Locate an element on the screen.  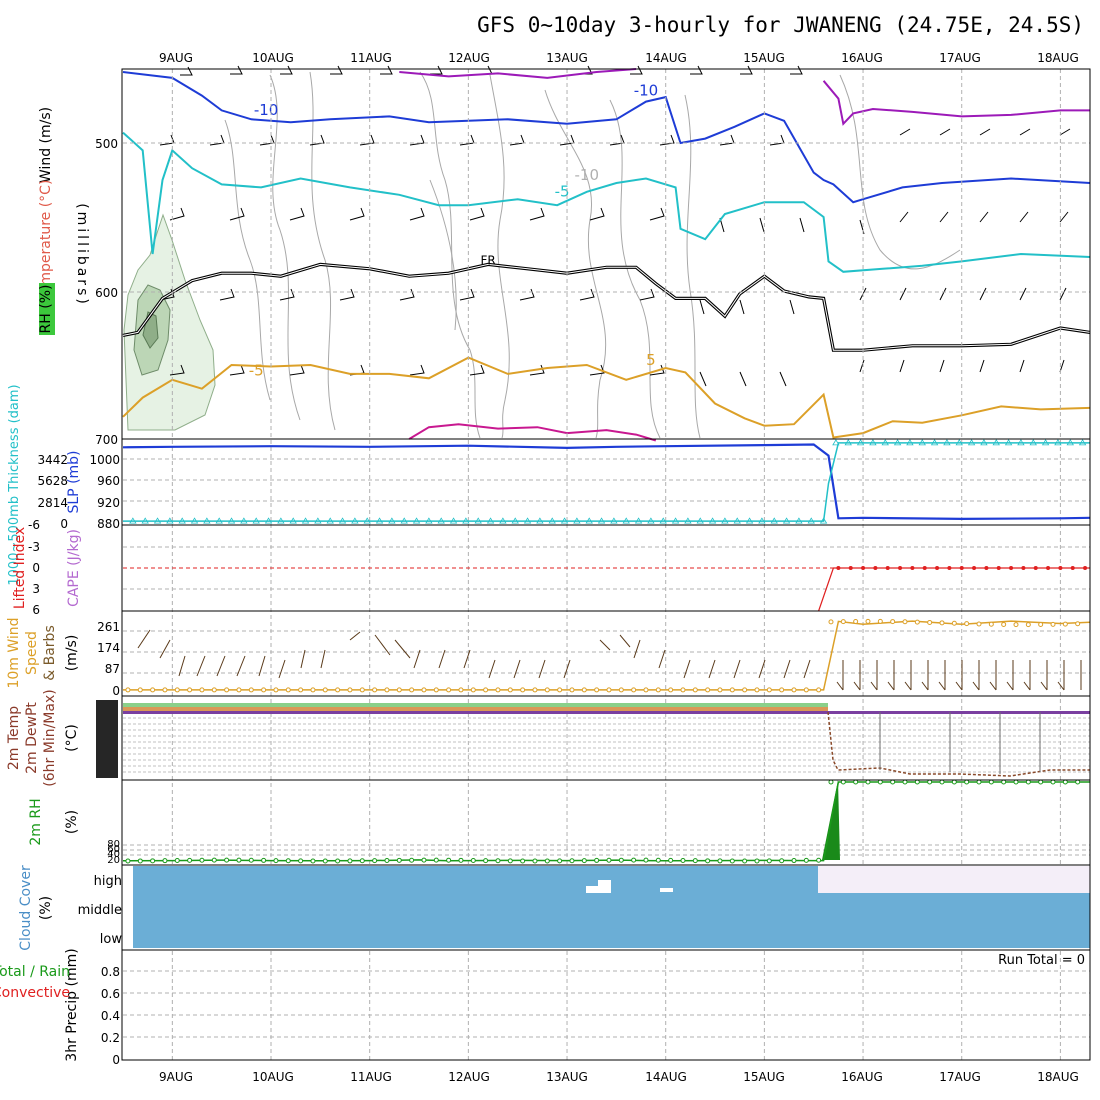
slp-series-group is located at coordinates (606, 481).